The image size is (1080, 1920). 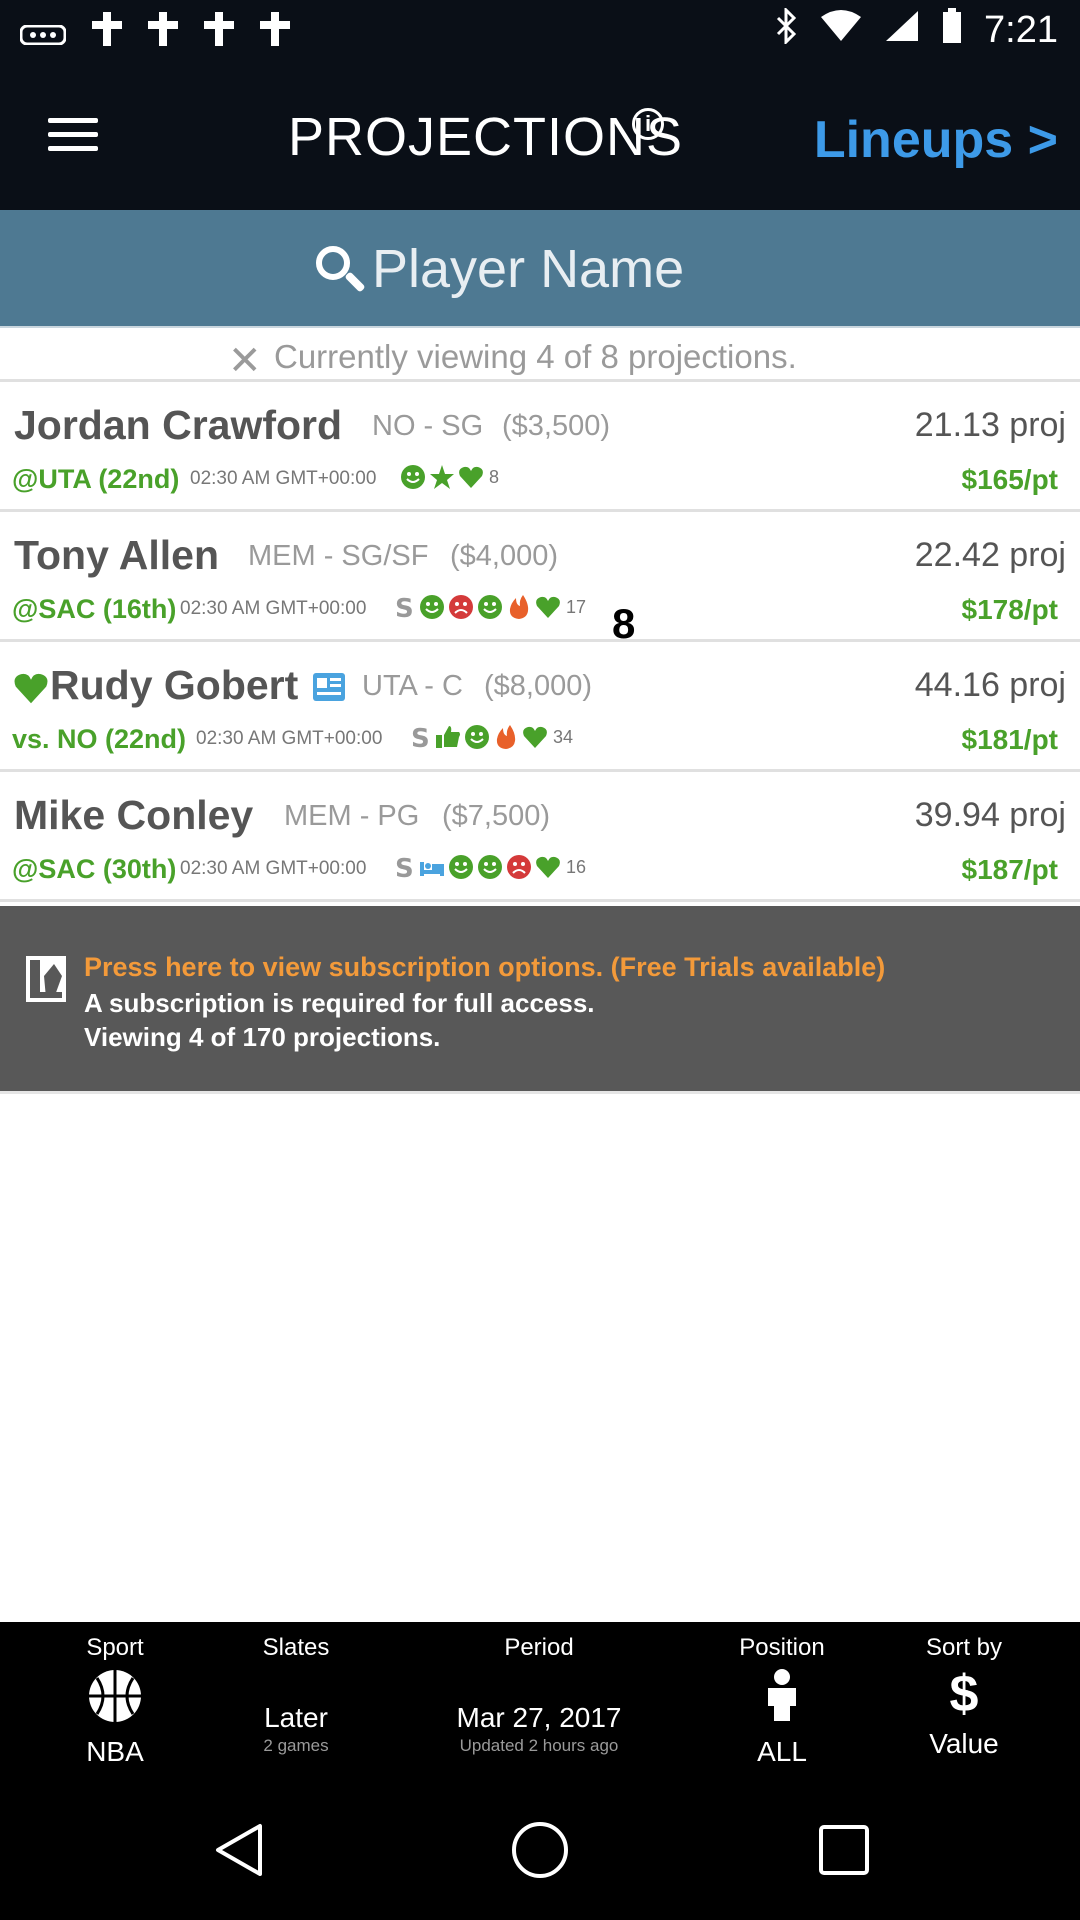 What do you see at coordinates (990, 555) in the screenshot?
I see `projection: 22.42 proj` at bounding box center [990, 555].